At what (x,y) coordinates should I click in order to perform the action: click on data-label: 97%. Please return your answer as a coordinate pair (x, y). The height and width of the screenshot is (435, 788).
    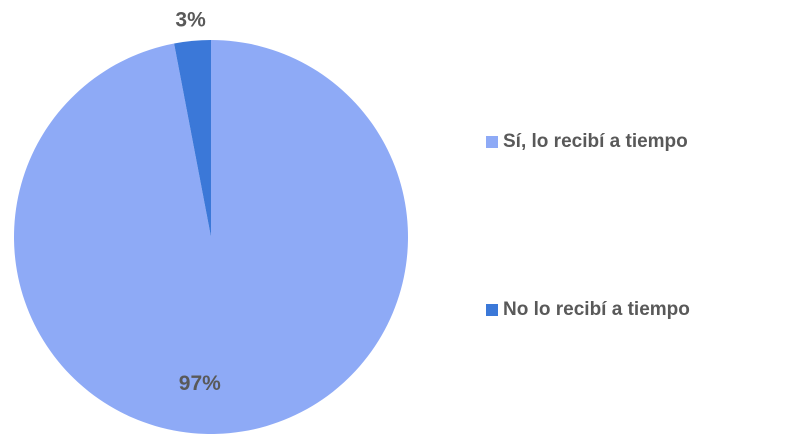
    Looking at the image, I should click on (200, 383).